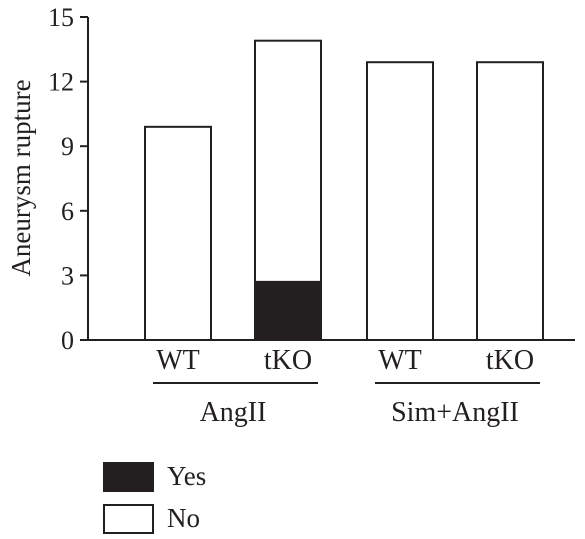 Image resolution: width=585 pixels, height=539 pixels. What do you see at coordinates (154, 497) in the screenshot?
I see `legend: Yes No` at bounding box center [154, 497].